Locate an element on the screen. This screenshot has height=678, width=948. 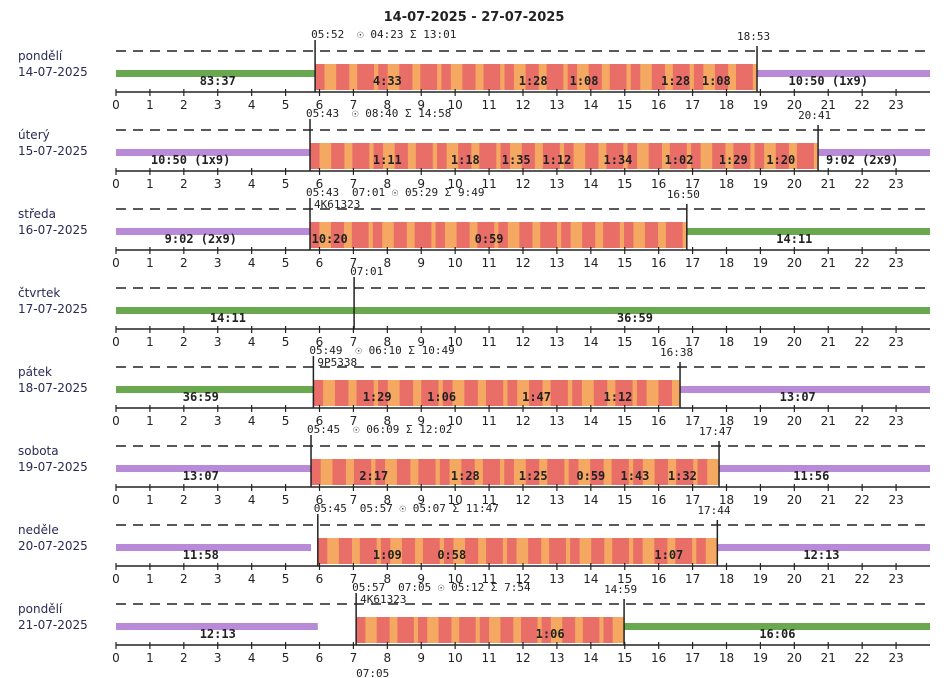
hour-tick-label: 20 is located at coordinates (794, 184).